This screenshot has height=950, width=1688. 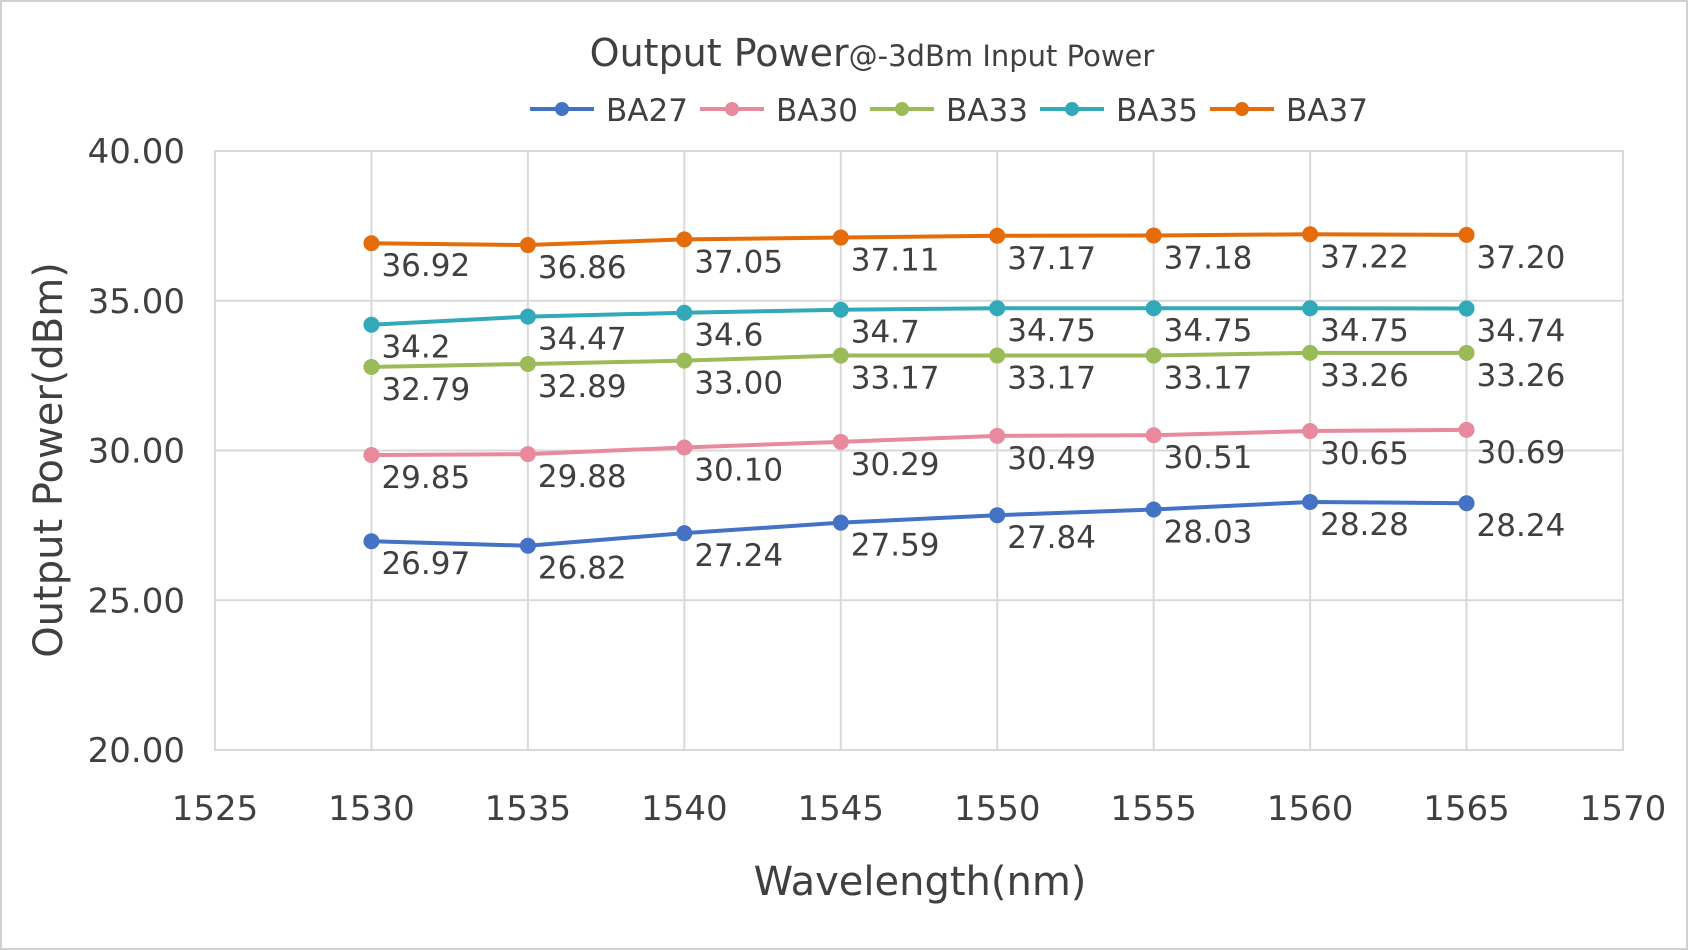 I want to click on x-tick-label: 1530, so click(x=371, y=809).